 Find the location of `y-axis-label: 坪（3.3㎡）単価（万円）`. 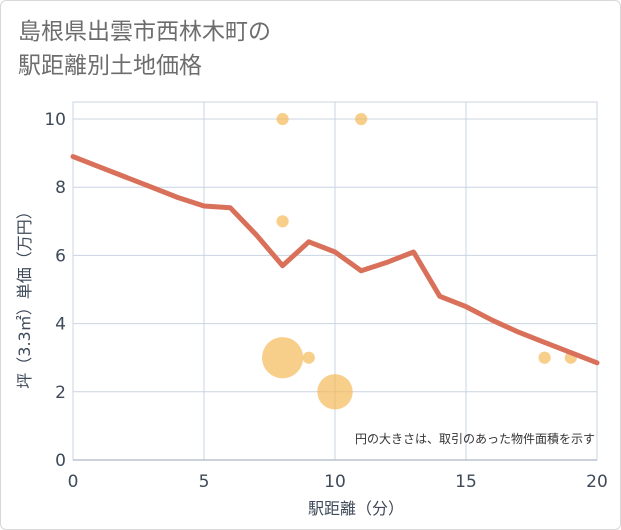

y-axis-label: 坪（3.3㎡）単価（万円） is located at coordinates (24, 295).